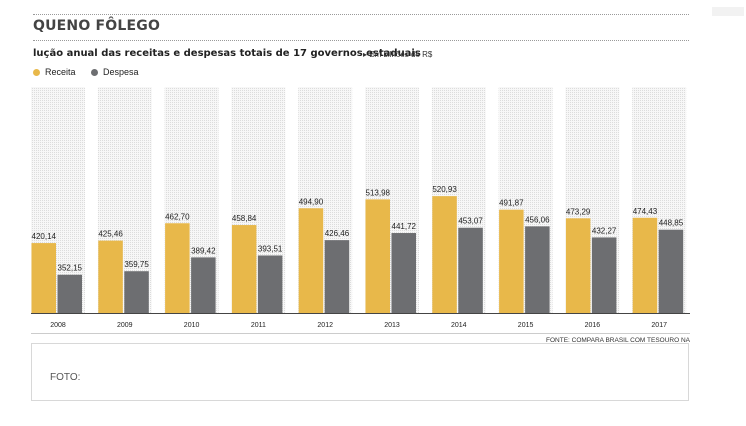 This screenshot has height=426, width=746. What do you see at coordinates (403, 273) in the screenshot?
I see `bar-despesa-2013` at bounding box center [403, 273].